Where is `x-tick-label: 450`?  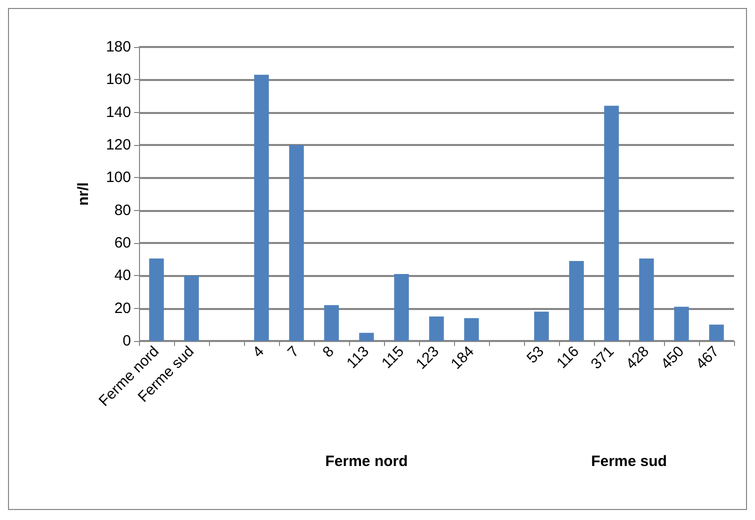
x-tick-label: 450 is located at coordinates (673, 357).